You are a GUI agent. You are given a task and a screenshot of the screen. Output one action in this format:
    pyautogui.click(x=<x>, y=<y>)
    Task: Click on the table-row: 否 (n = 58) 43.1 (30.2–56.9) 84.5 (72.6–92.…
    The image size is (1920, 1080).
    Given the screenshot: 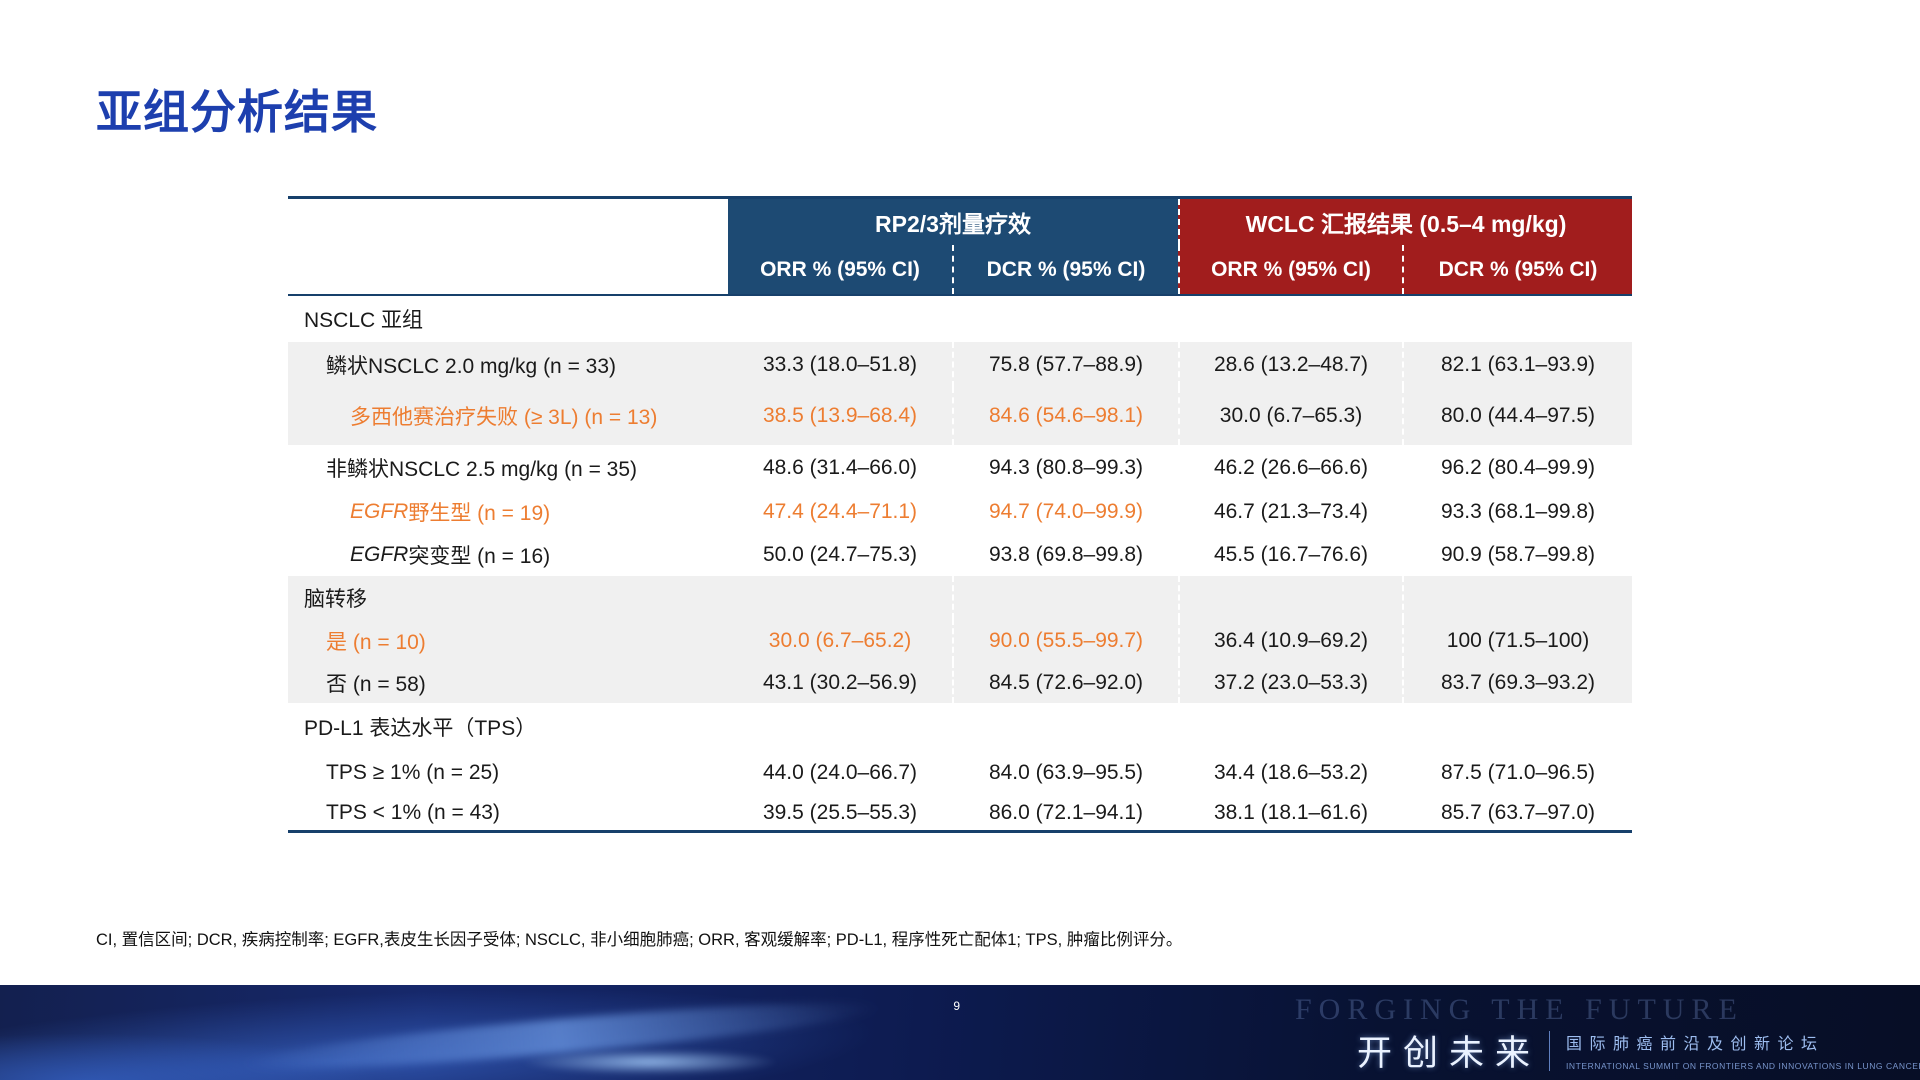 What is the action you would take?
    pyautogui.click(x=960, y=682)
    